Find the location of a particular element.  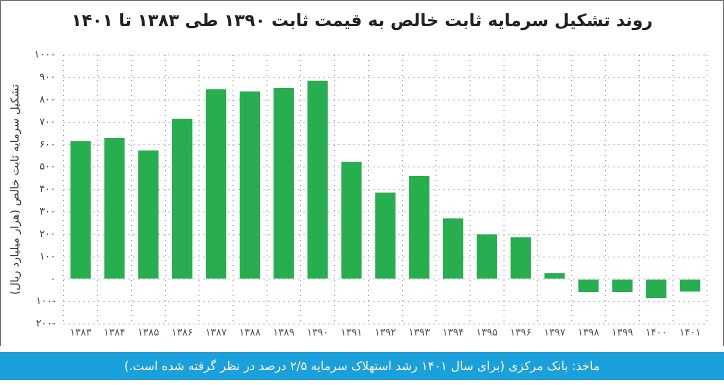

y-tick-label: ۵۰۰ is located at coordinates (48, 167).